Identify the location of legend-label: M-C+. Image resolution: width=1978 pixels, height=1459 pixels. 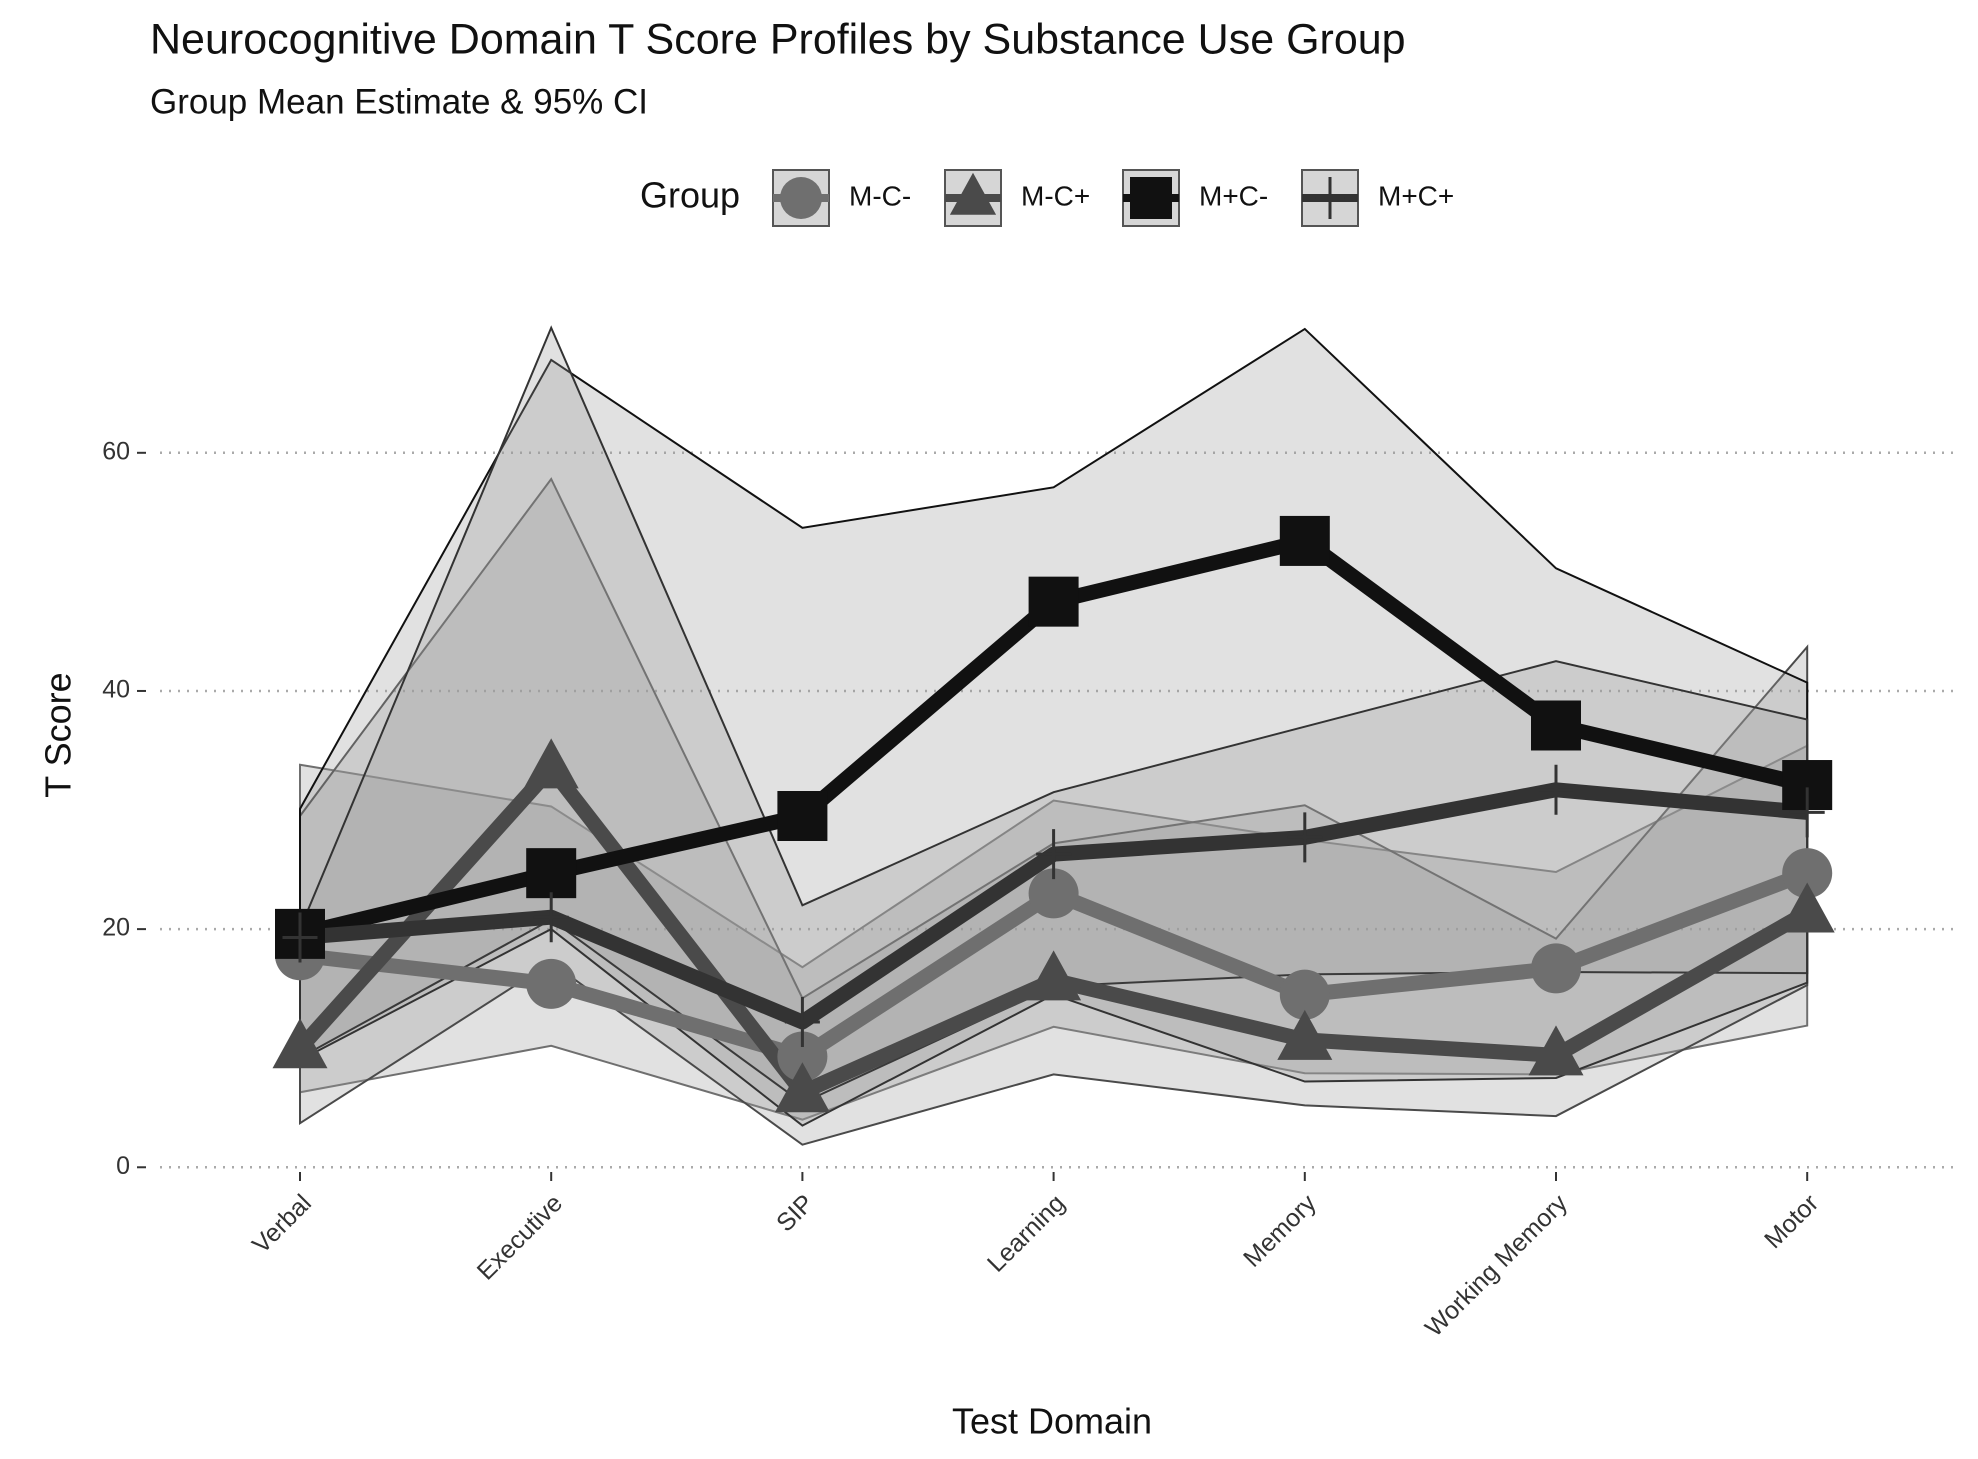
(1055, 195).